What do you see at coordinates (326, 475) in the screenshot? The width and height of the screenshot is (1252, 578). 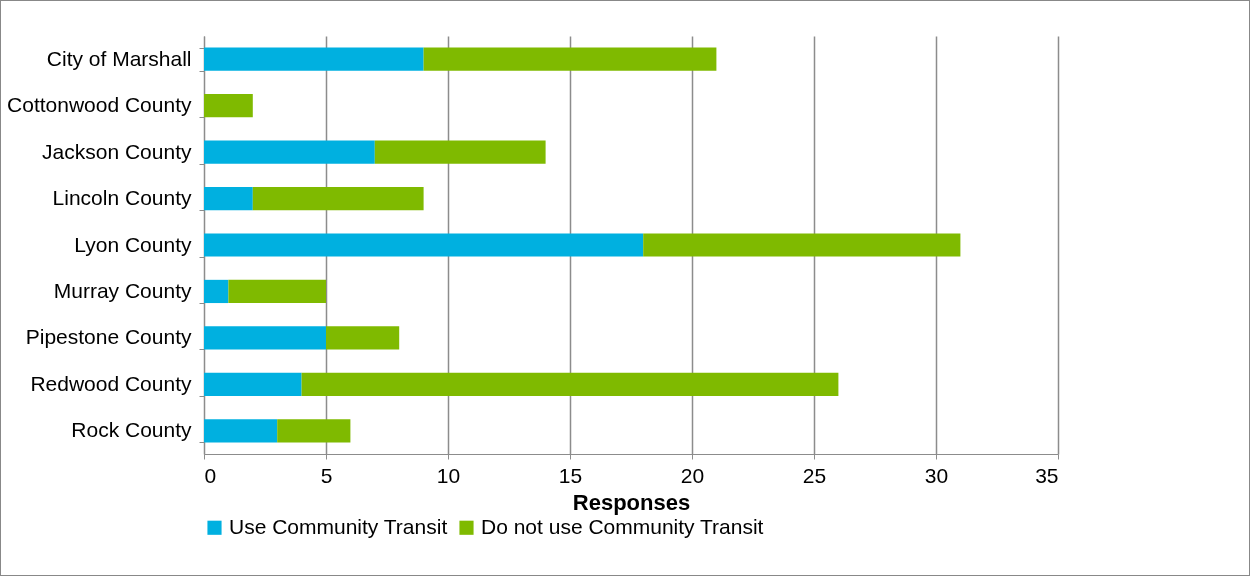 I see `x-tick-label: 5` at bounding box center [326, 475].